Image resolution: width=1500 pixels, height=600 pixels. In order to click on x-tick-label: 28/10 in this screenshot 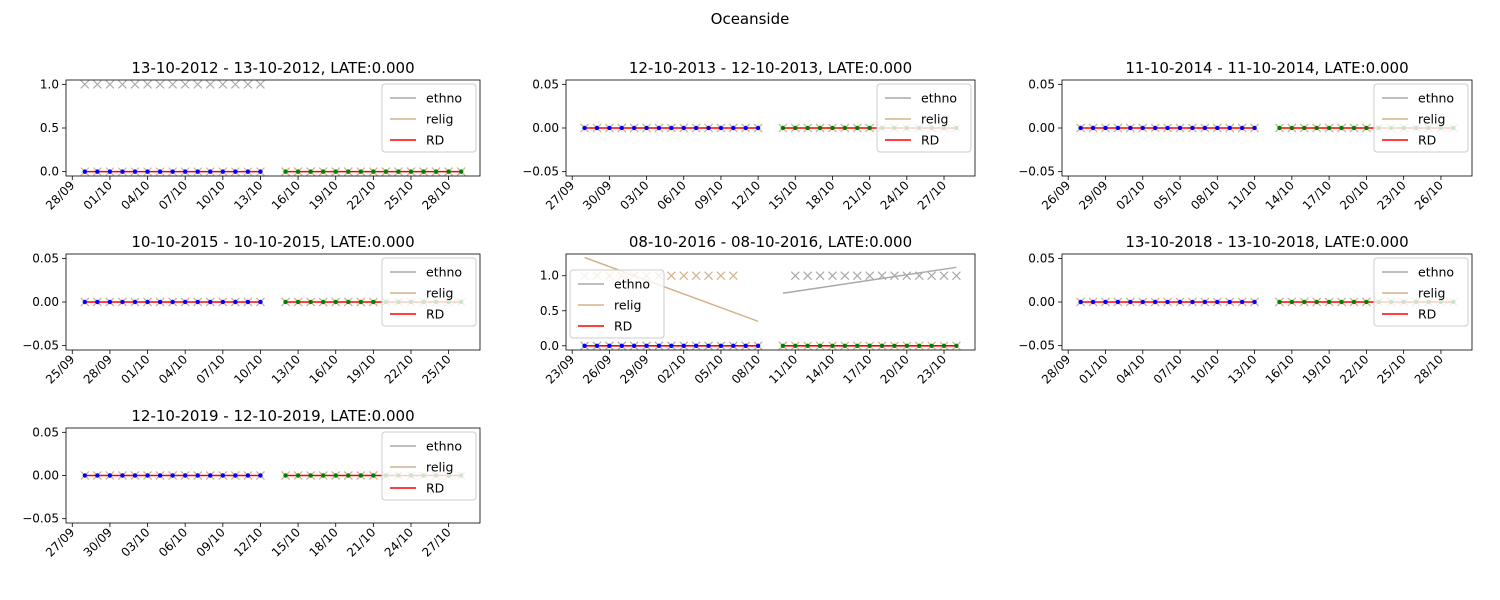, I will do `click(1429, 369)`.